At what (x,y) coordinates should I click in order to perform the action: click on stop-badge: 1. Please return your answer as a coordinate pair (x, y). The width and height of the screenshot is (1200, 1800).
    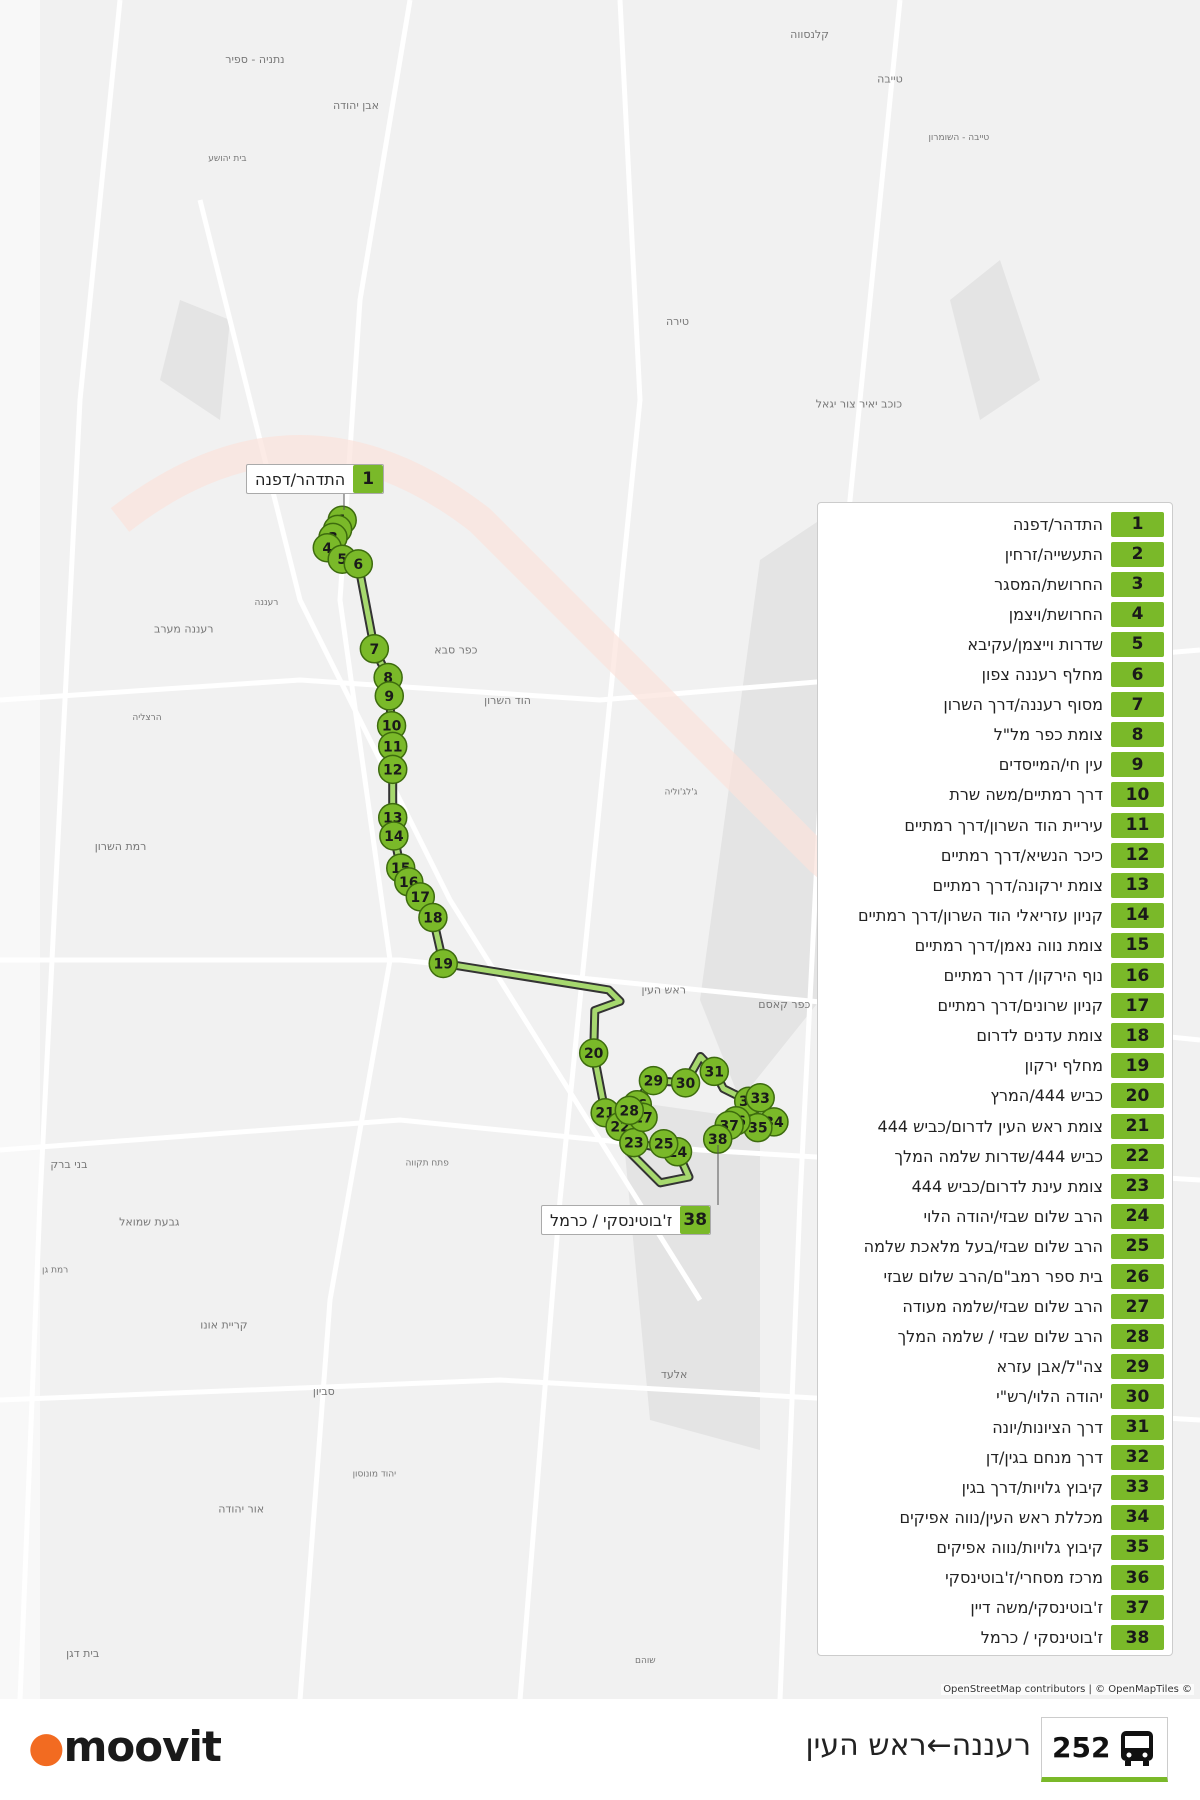
    Looking at the image, I should click on (1137, 524).